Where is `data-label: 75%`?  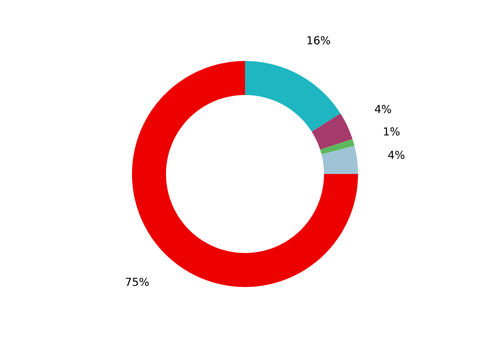
data-label: 75% is located at coordinates (137, 282).